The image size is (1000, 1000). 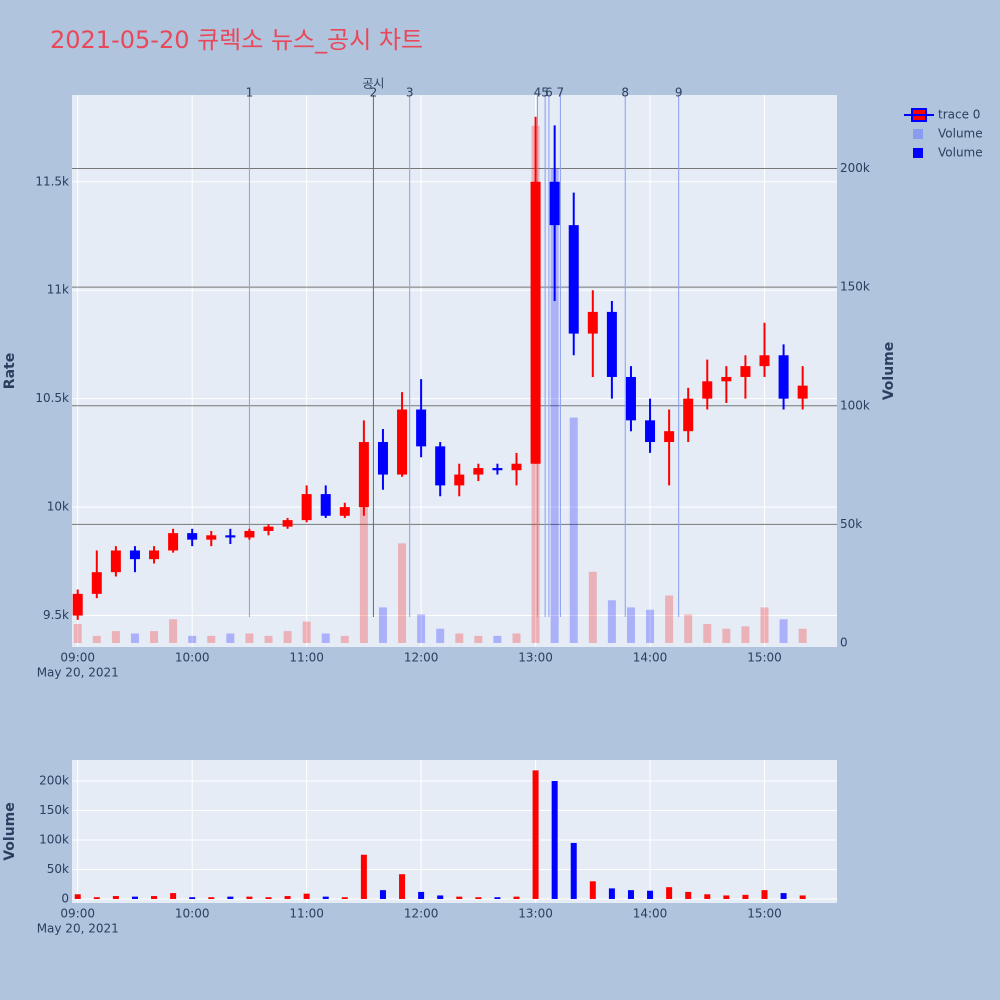 What do you see at coordinates (56, 615) in the screenshot?
I see `y-tick-label: 9.5k` at bounding box center [56, 615].